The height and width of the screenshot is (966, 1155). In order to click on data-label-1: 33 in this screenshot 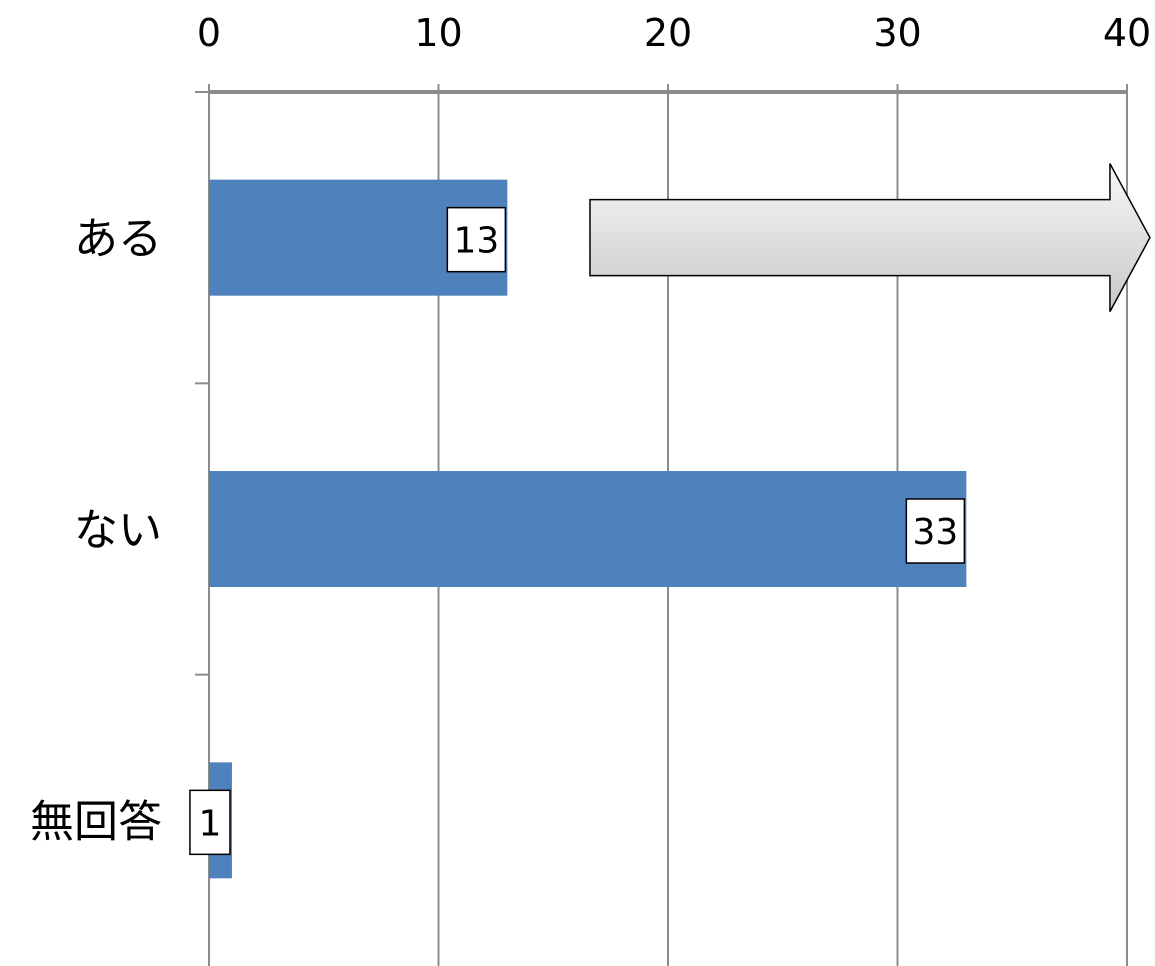, I will do `click(935, 532)`.